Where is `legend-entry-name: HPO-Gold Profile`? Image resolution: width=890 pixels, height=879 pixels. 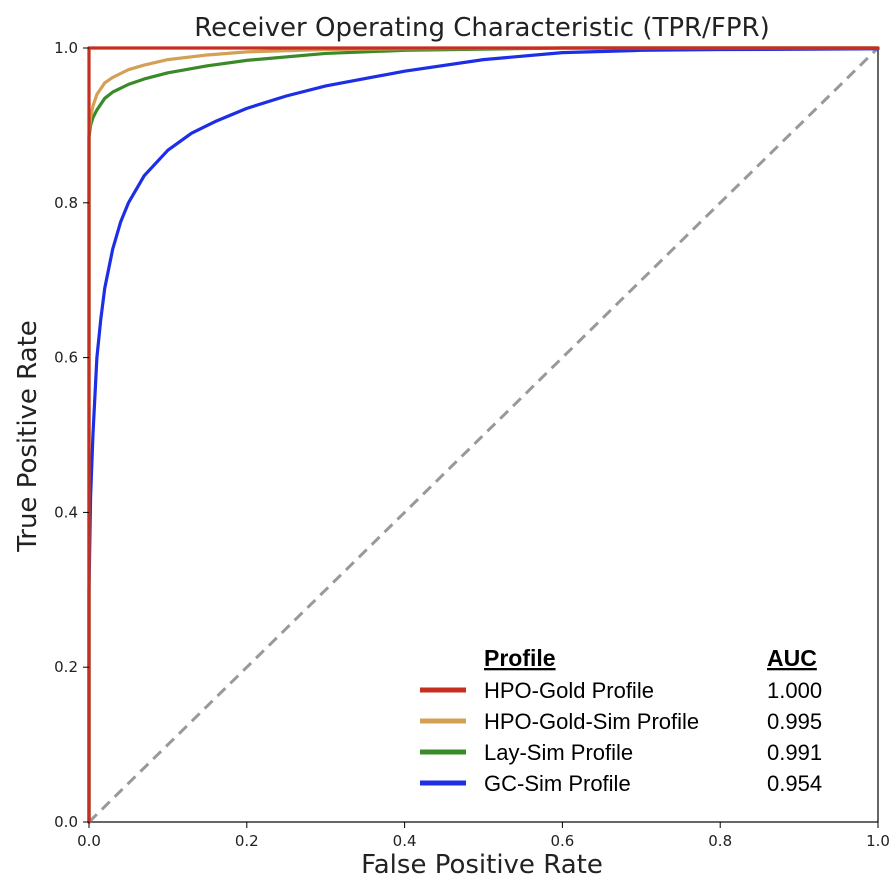
legend-entry-name: HPO-Gold Profile is located at coordinates (569, 690).